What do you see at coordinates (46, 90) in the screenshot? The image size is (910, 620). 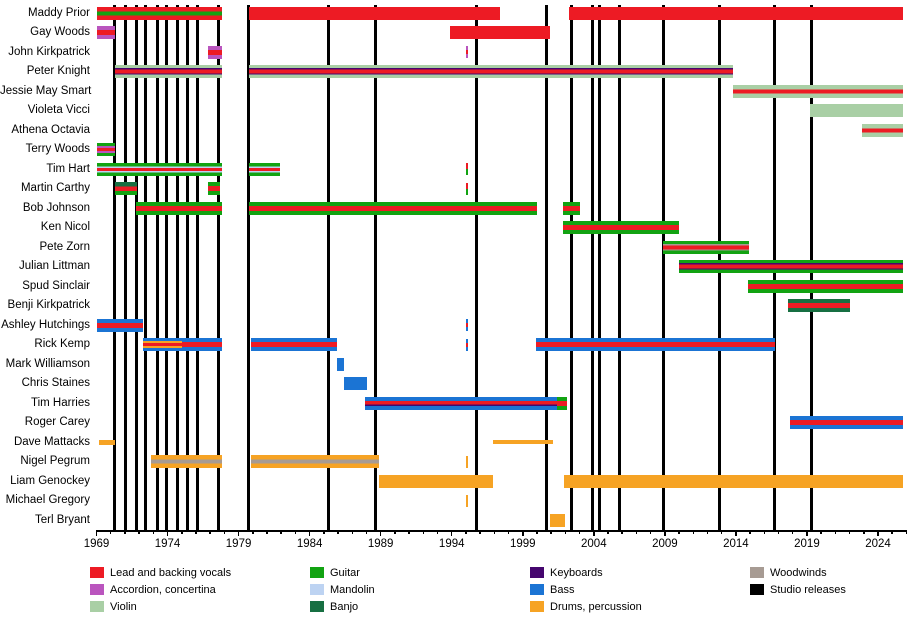 I see `member-label: Jessie May Smart` at bounding box center [46, 90].